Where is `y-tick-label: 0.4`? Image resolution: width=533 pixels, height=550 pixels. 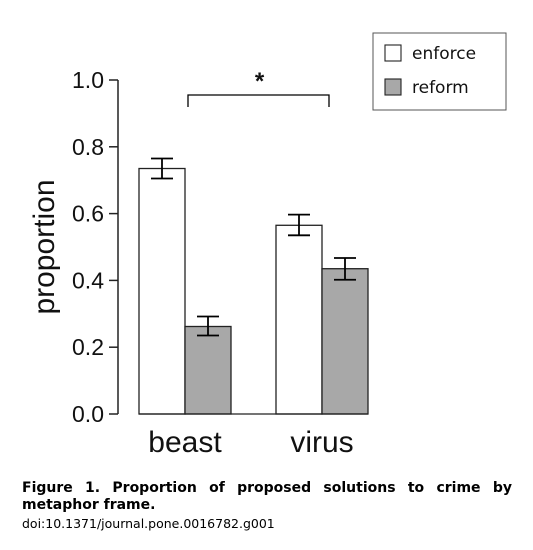 y-tick-label: 0.4 is located at coordinates (88, 280).